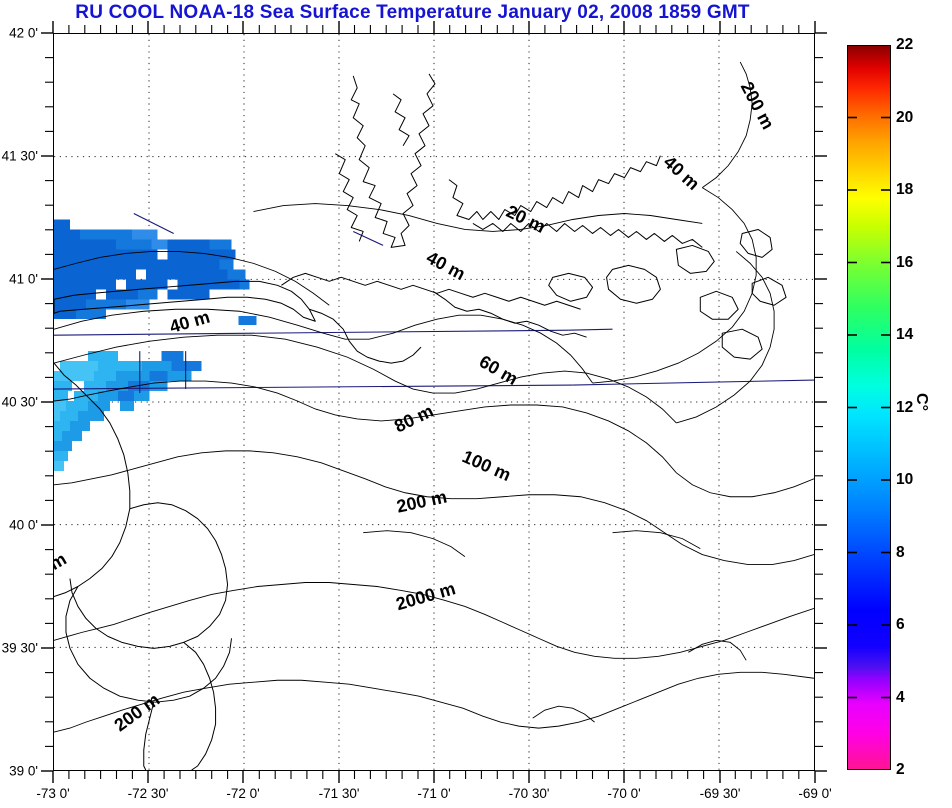 Image resolution: width=952 pixels, height=808 pixels. I want to click on colorbar-tick-14: 14, so click(905, 334).